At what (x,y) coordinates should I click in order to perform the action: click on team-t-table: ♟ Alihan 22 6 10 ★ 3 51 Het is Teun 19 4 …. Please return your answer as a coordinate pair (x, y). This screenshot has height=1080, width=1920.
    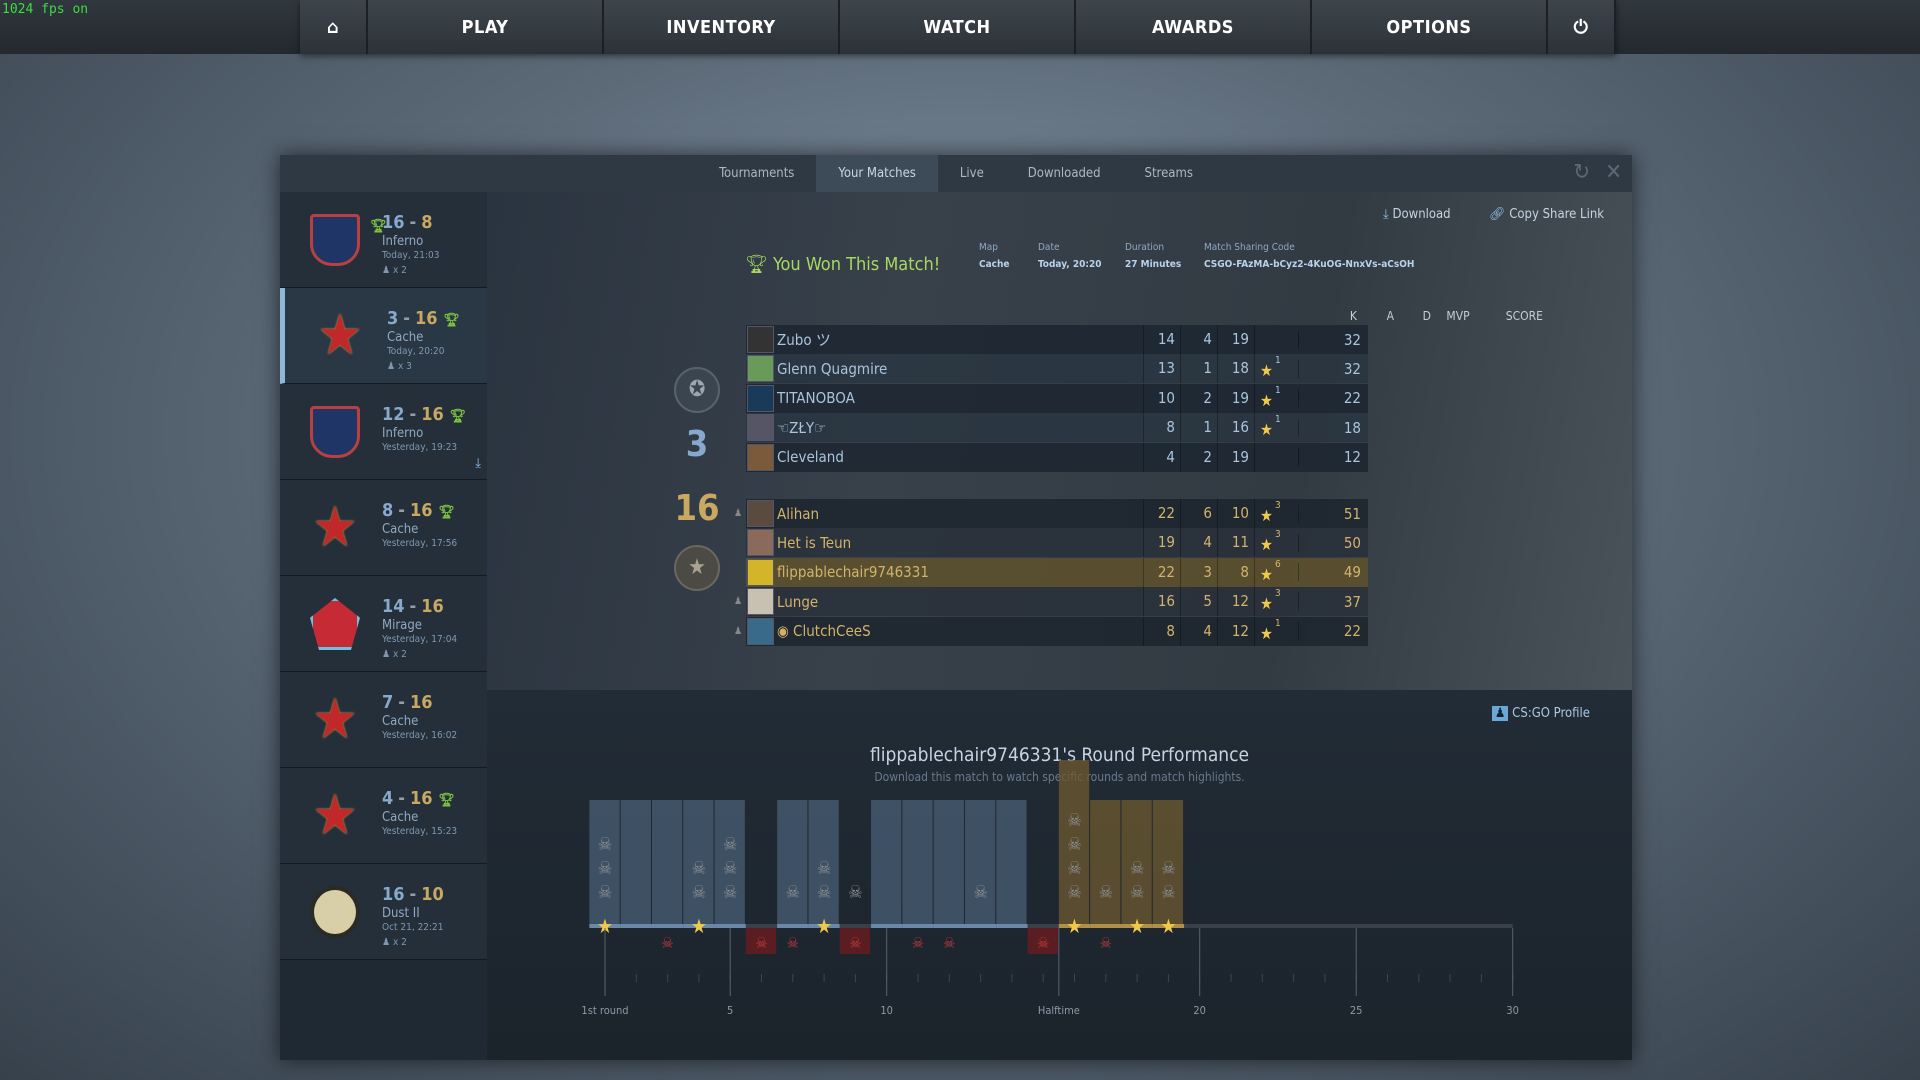
    Looking at the image, I should click on (1051, 572).